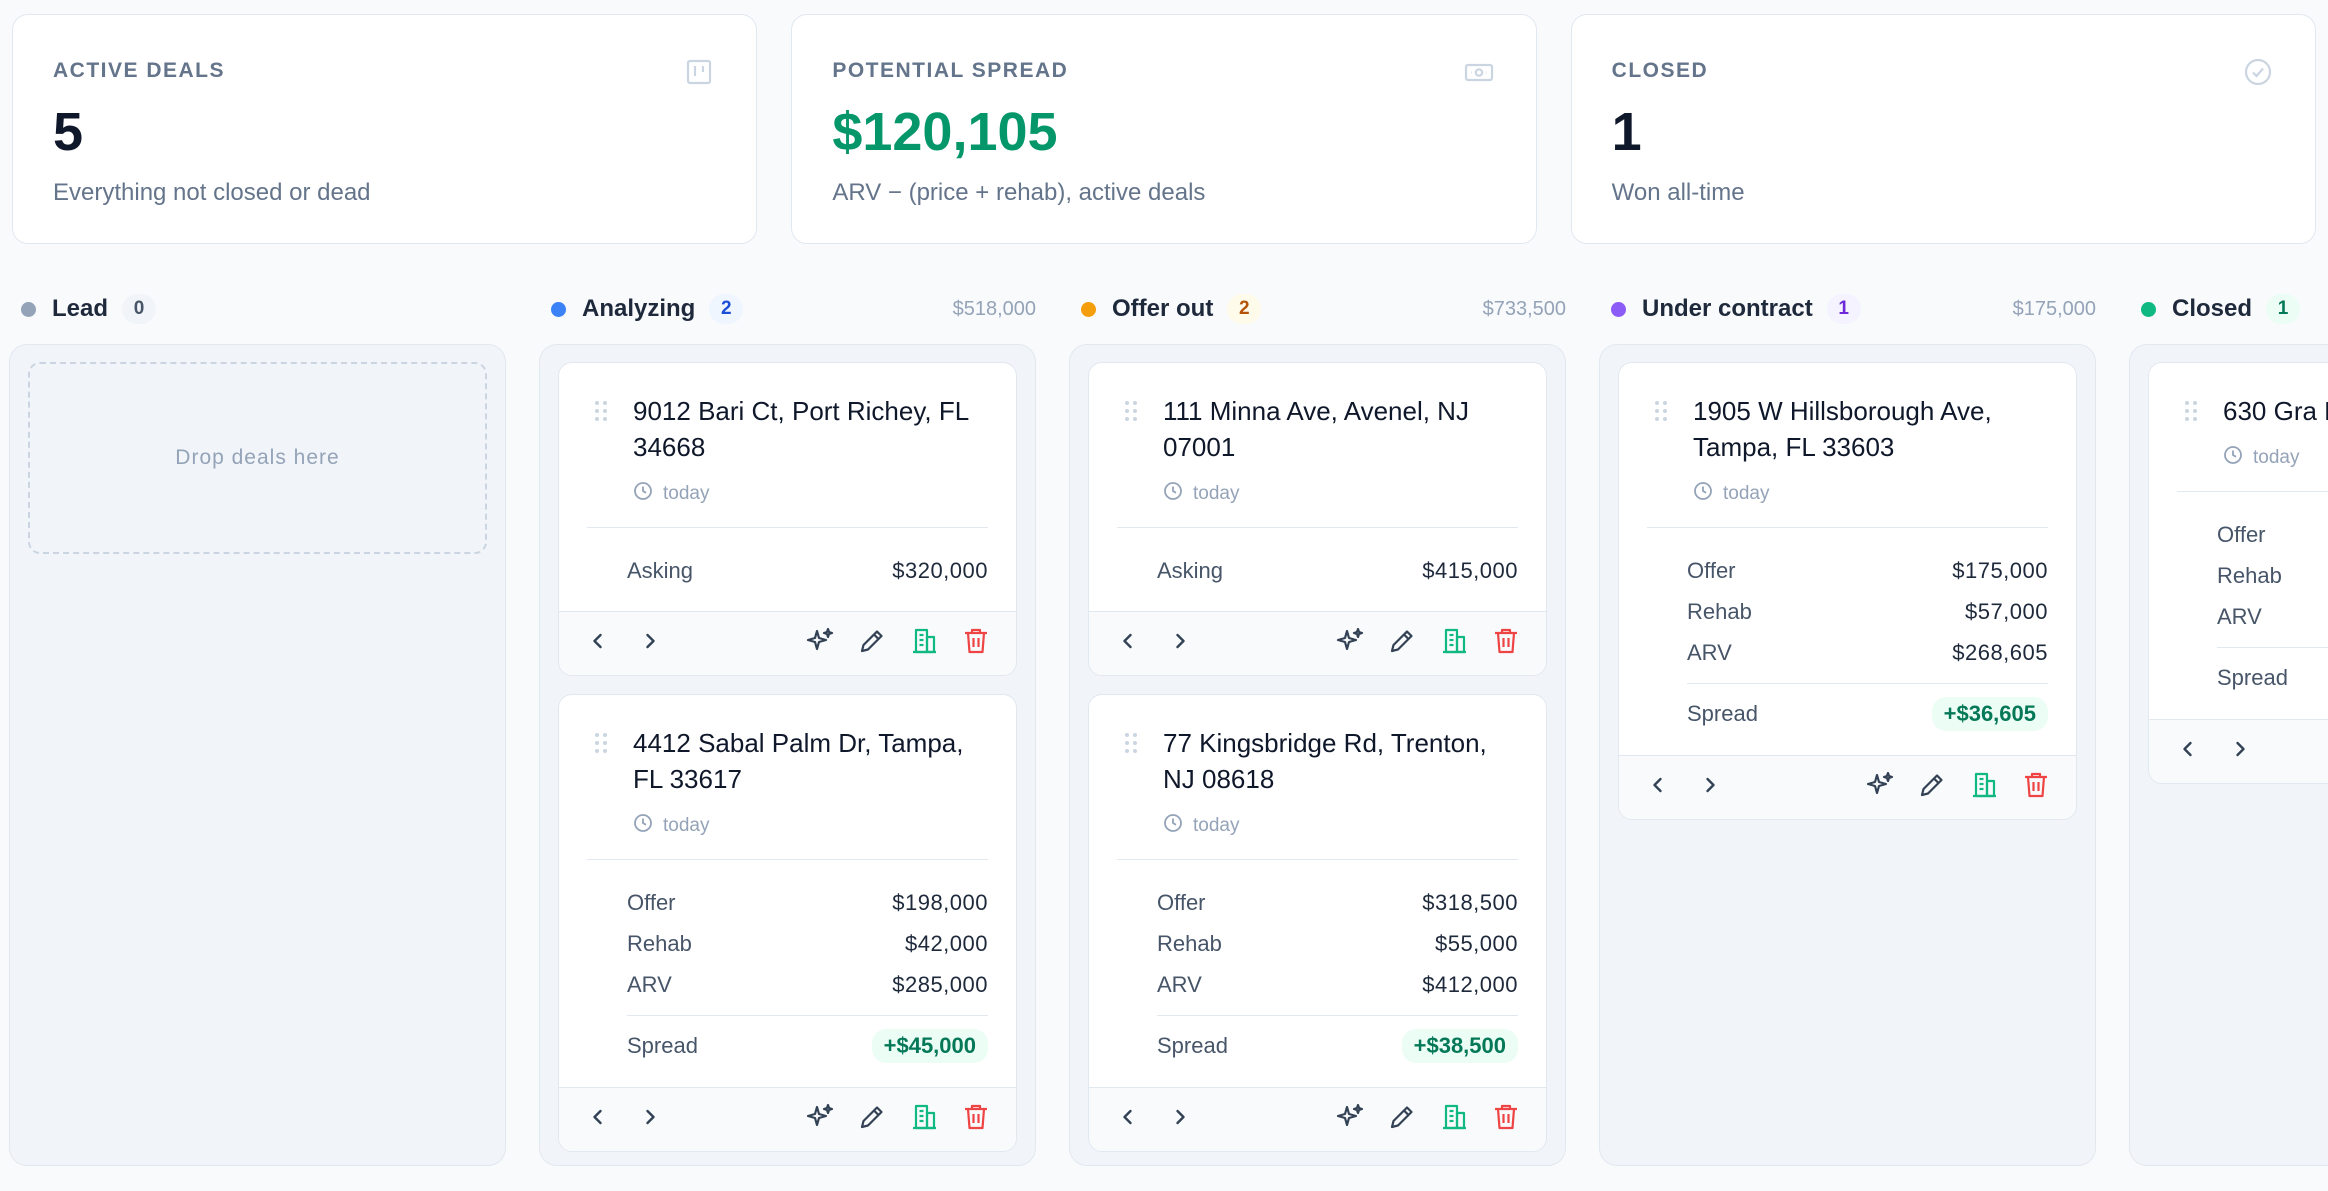 This screenshot has width=2328, height=1191. Describe the element at coordinates (1943, 129) in the screenshot. I see `stat-card-closed: CLOSED 1 Won all-time` at that location.